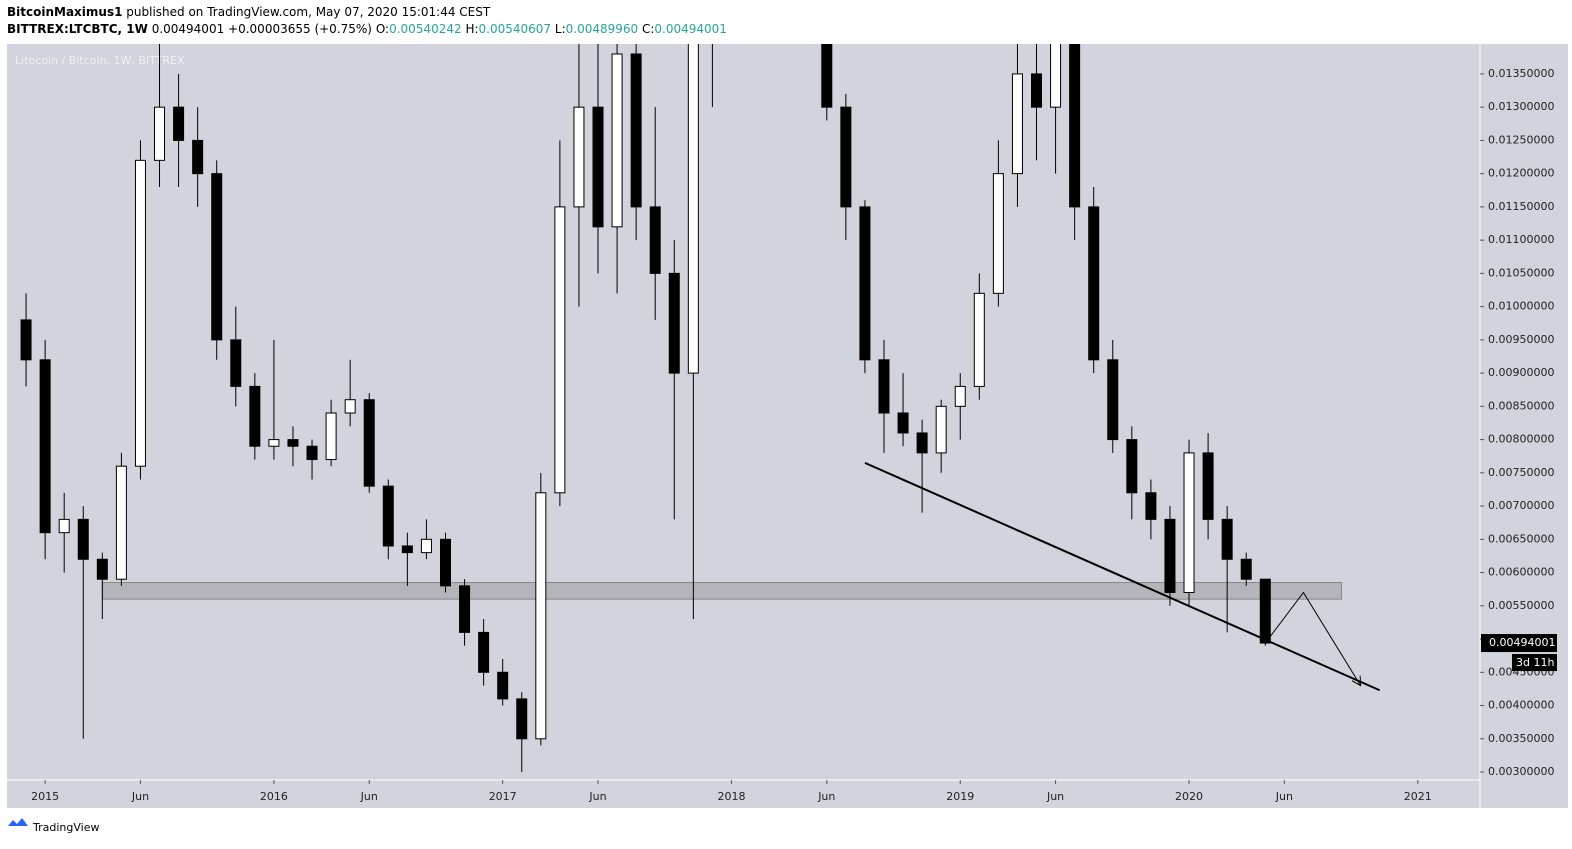 Image resolution: width=1572 pixels, height=849 pixels. Describe the element at coordinates (382, 29) in the screenshot. I see `o-label: O:` at that location.